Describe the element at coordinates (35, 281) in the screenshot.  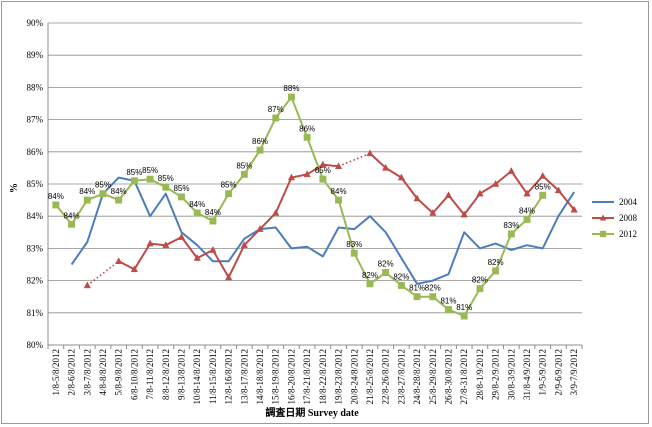
I see `y-tick-label: 82%` at that location.